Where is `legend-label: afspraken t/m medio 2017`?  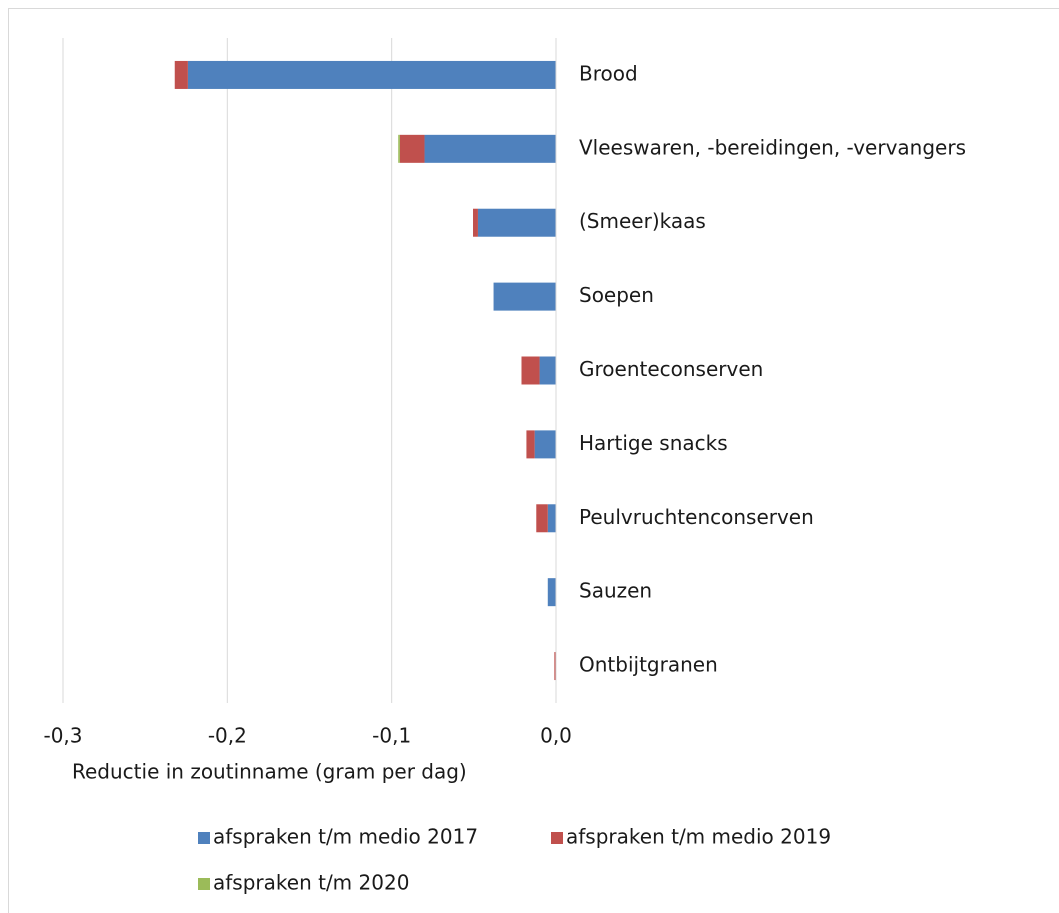
legend-label: afspraken t/m medio 2017 is located at coordinates (345, 837).